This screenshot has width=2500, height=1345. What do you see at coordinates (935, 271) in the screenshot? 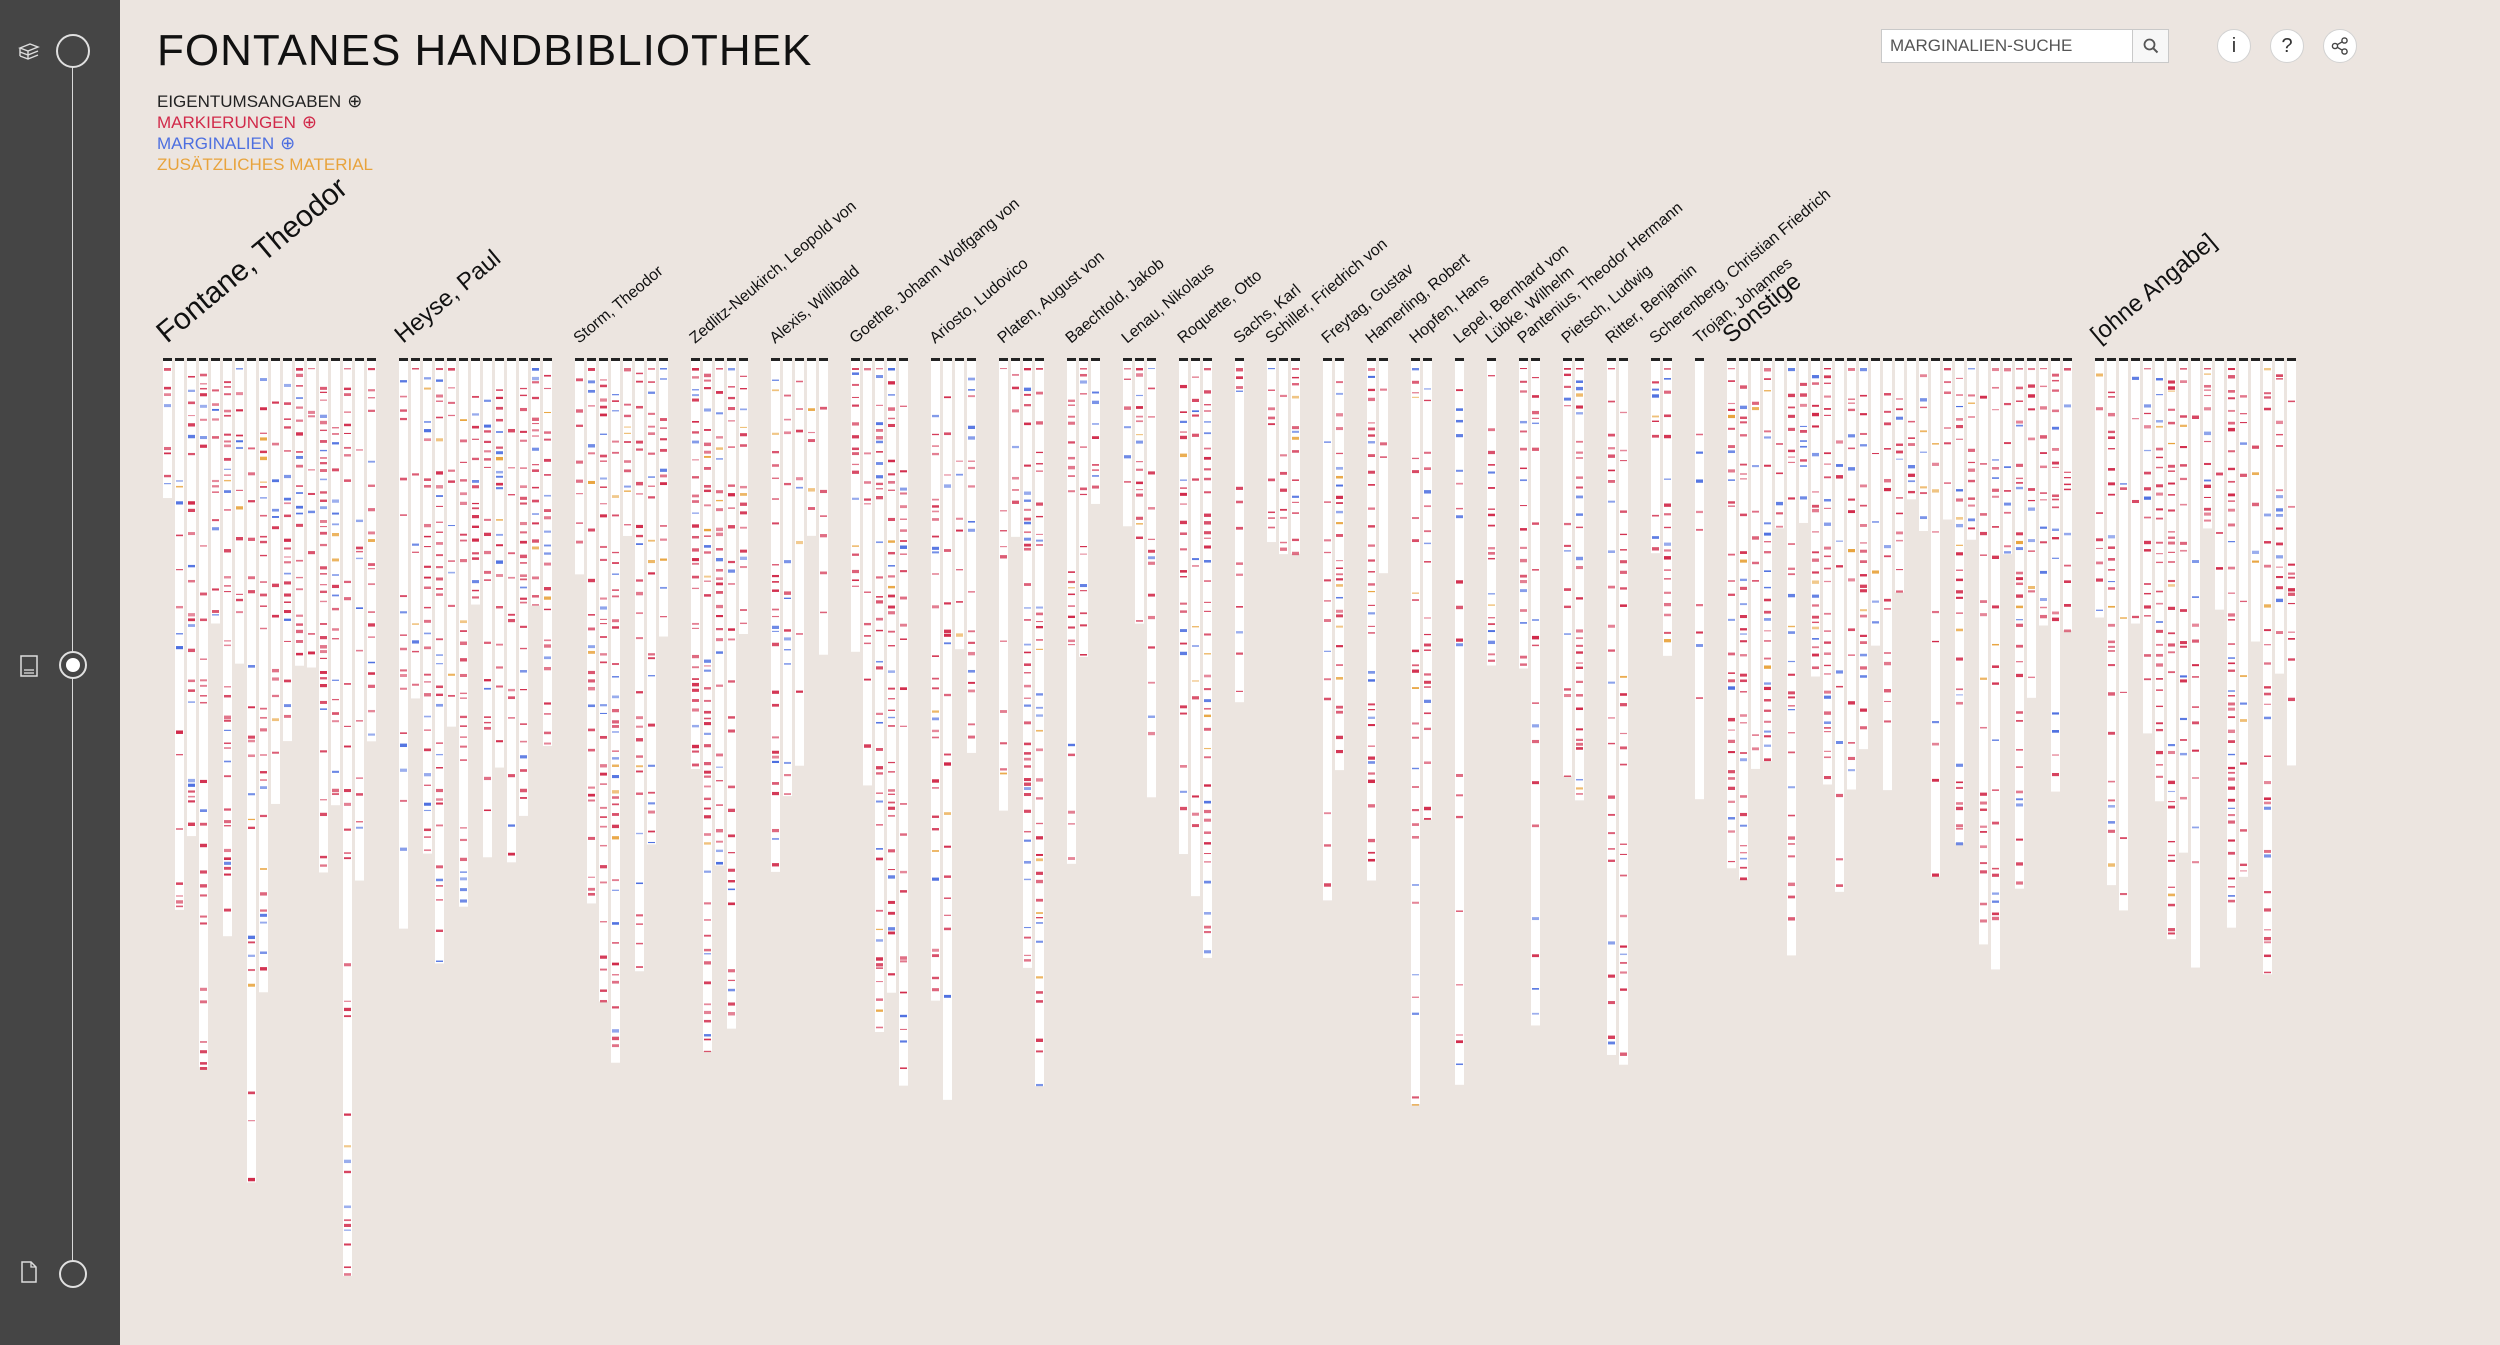
I see `author-label: Goethe, Johann Wolfgang von` at bounding box center [935, 271].